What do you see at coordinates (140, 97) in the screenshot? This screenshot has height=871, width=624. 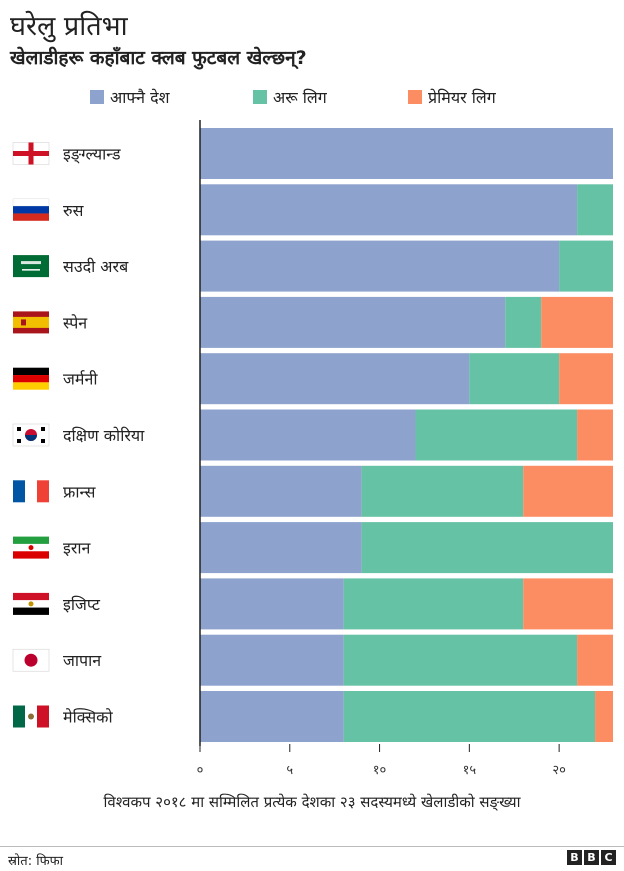 I see `legend-label-own-country: आफ्नै देश` at bounding box center [140, 97].